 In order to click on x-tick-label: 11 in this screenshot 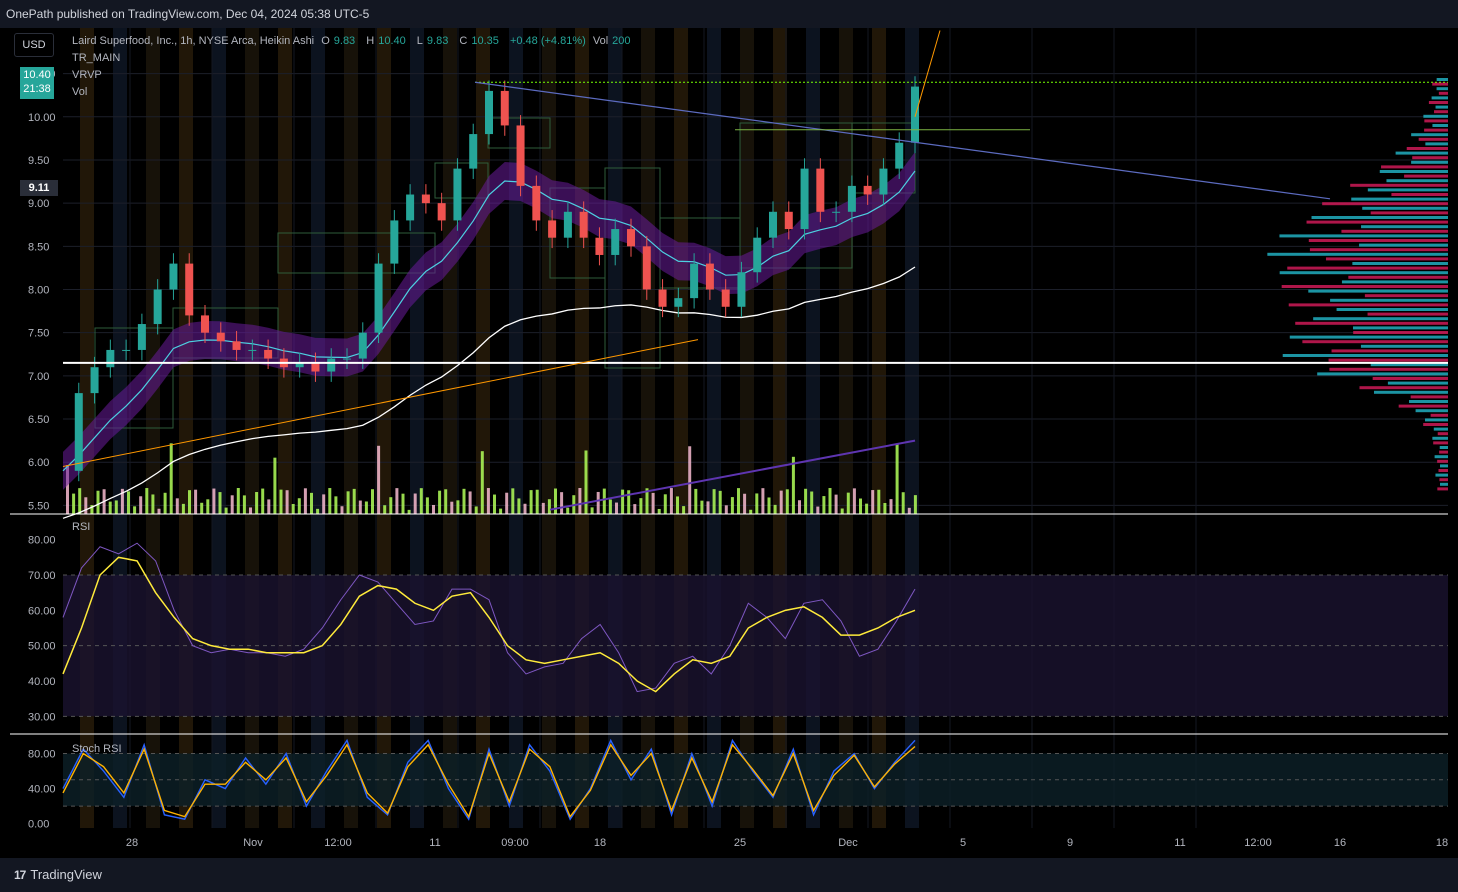, I will do `click(1179, 843)`.